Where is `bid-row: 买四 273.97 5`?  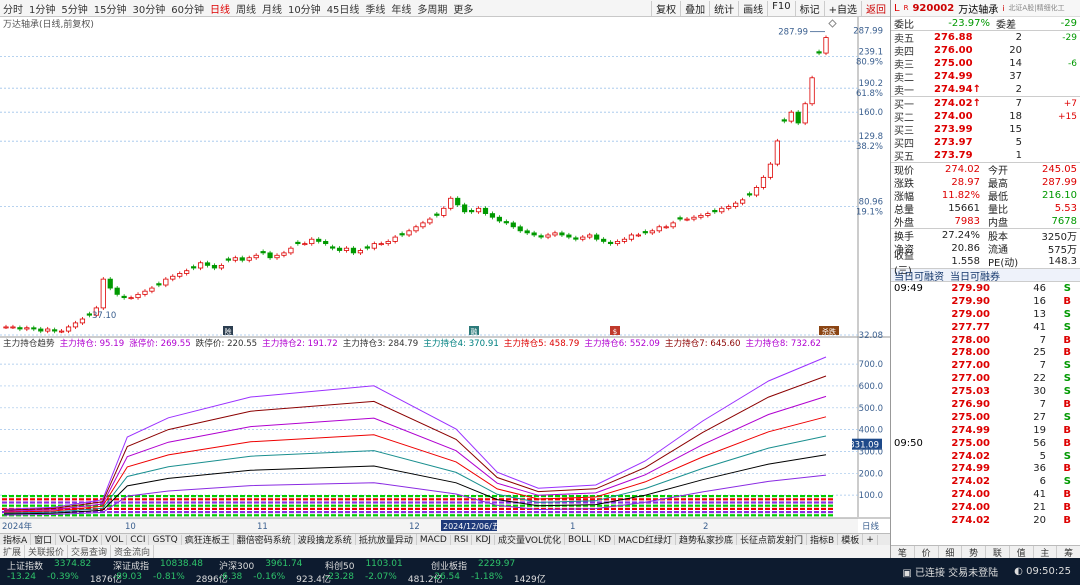
bid-row: 买四 273.97 5 is located at coordinates (985, 143).